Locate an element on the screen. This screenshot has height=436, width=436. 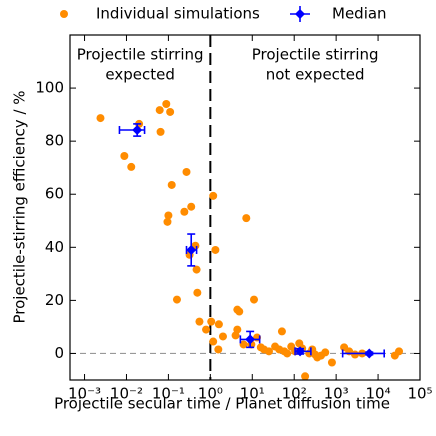
x-tick-label: 10⁴ is located at coordinates (378, 394).